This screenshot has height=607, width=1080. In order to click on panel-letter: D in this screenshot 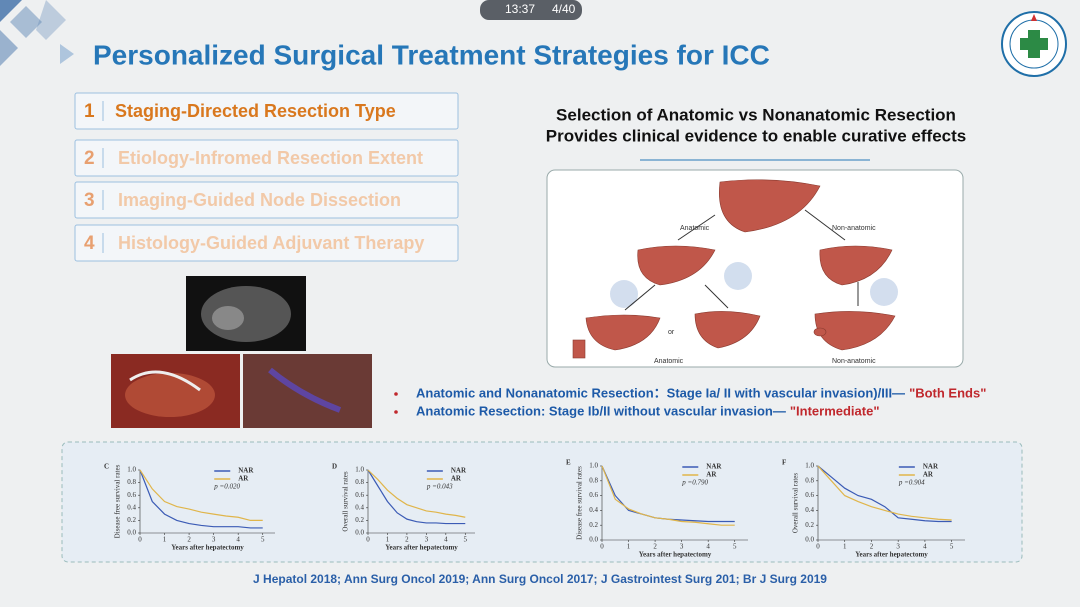, I will do `click(334, 467)`.